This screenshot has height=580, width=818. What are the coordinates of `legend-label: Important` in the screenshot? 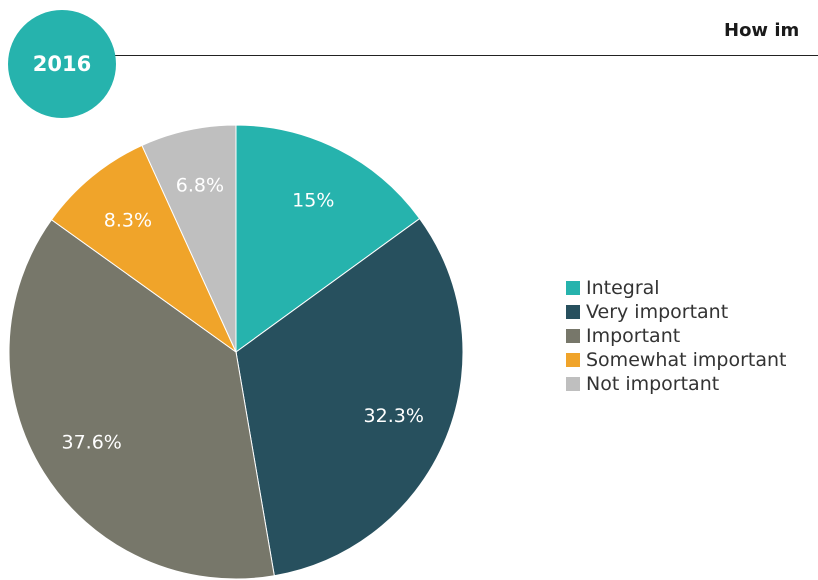 It's located at (633, 336).